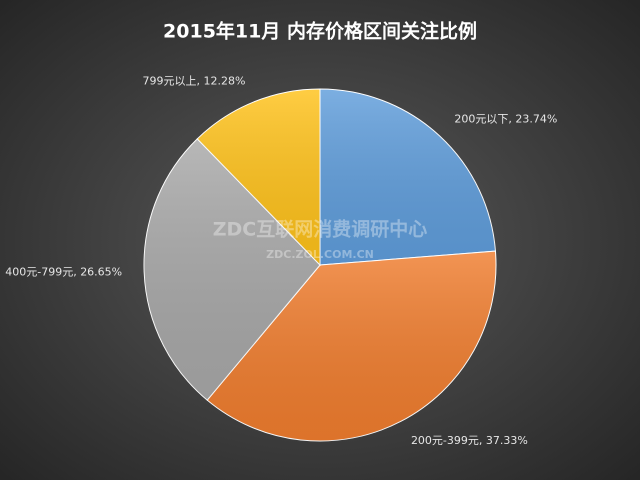  Describe the element at coordinates (469, 440) in the screenshot. I see `data-label: 200元-399元, 37.33%` at that location.